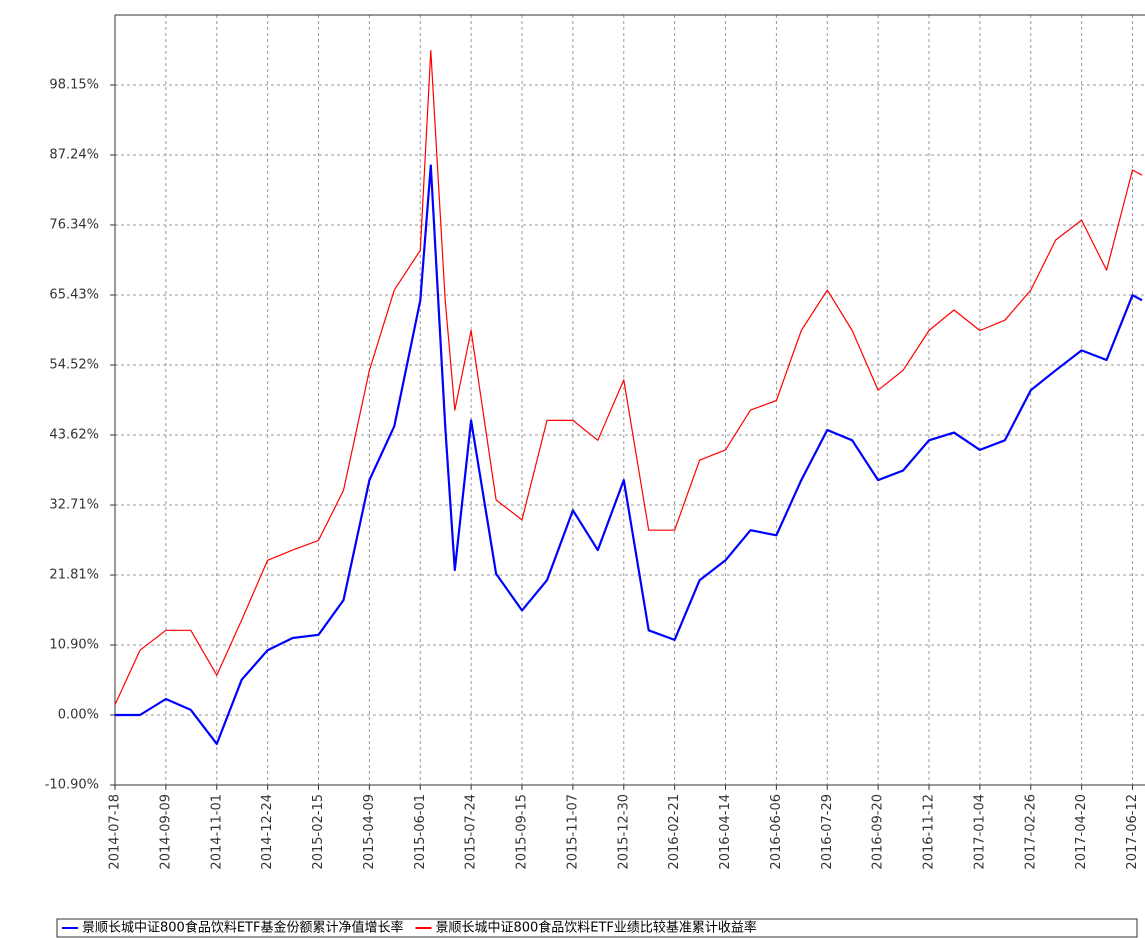 The height and width of the screenshot is (938, 1145). Describe the element at coordinates (74, 365) in the screenshot. I see `y-tick-label: 54.52%` at that location.